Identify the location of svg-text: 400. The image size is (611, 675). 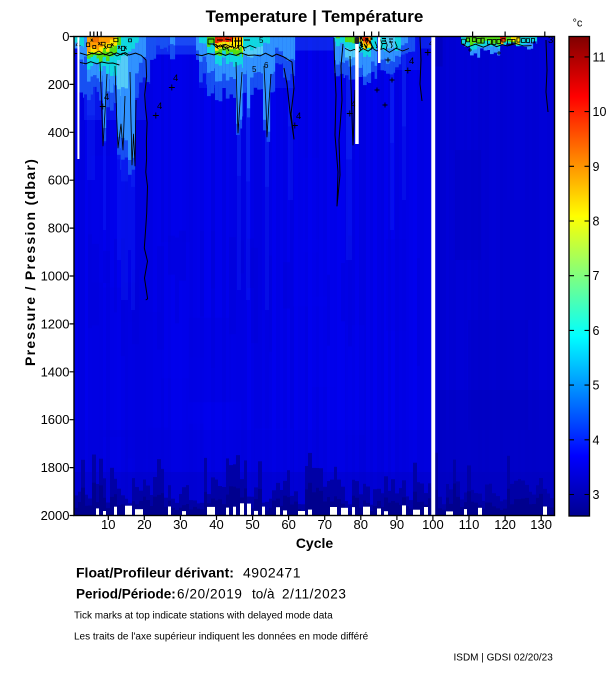
(59, 132).